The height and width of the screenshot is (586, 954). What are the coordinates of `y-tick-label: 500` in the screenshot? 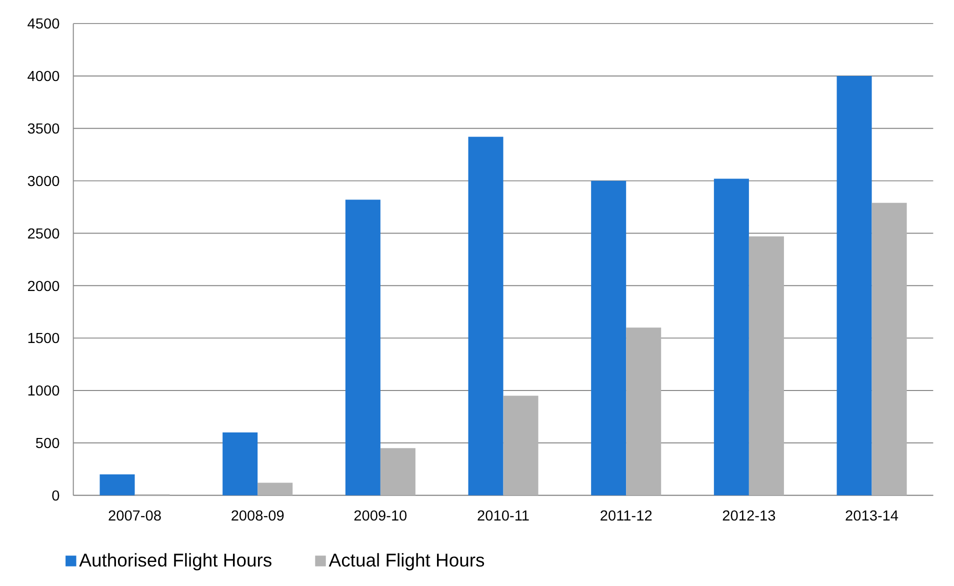 It's located at (47, 444).